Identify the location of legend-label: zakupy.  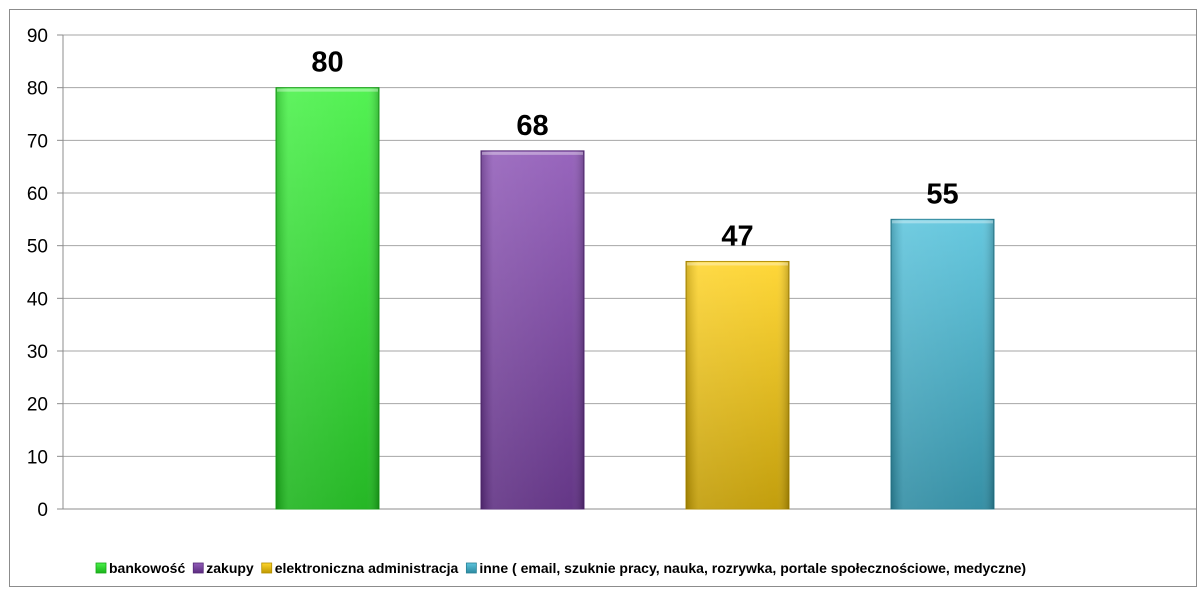
(230, 568).